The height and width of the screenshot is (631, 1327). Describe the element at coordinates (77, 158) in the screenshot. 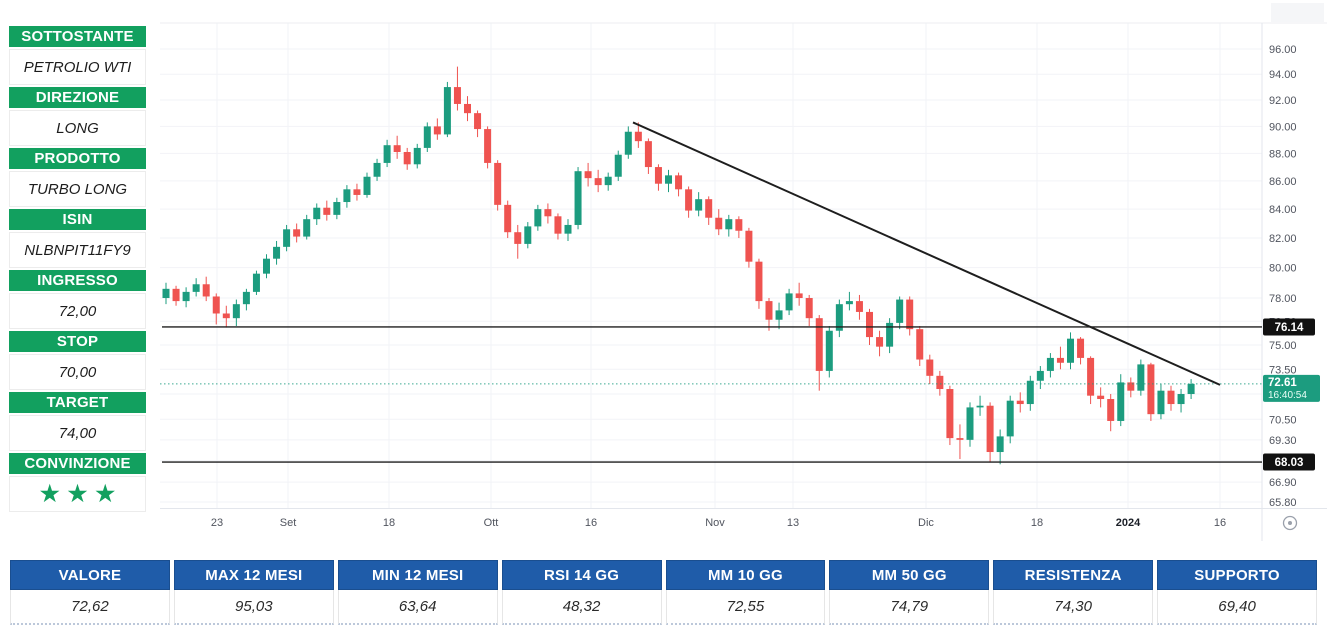

I see `sidebar-label-prodotto: PRODOTTO` at that location.